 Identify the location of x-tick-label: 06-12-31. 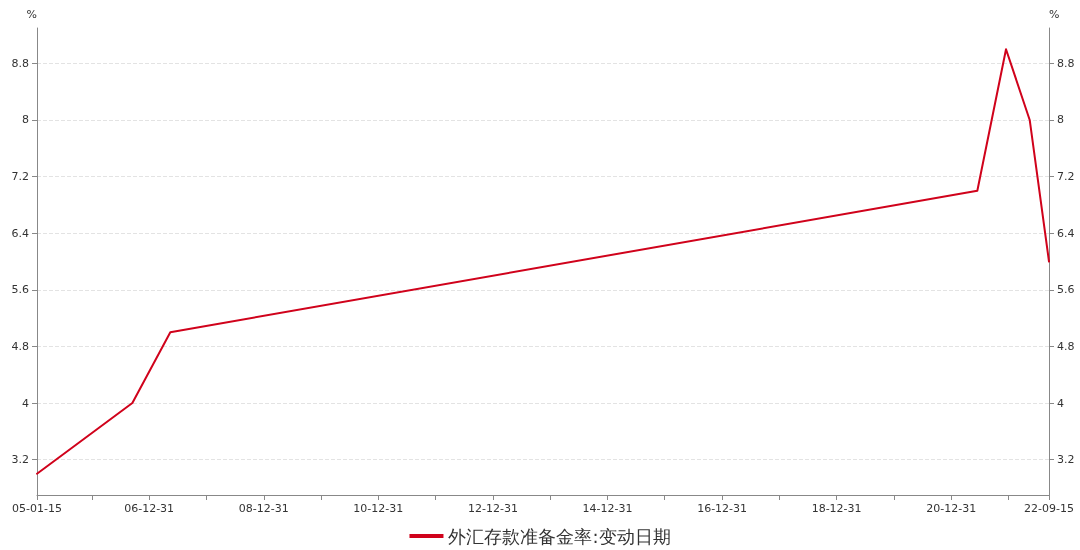
(149, 508).